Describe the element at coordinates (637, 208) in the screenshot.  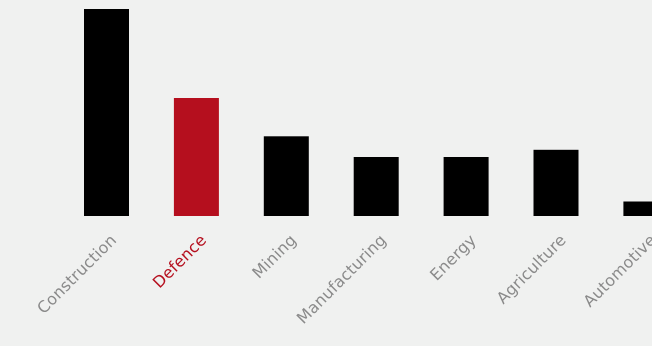
I see `bar-automotive` at that location.